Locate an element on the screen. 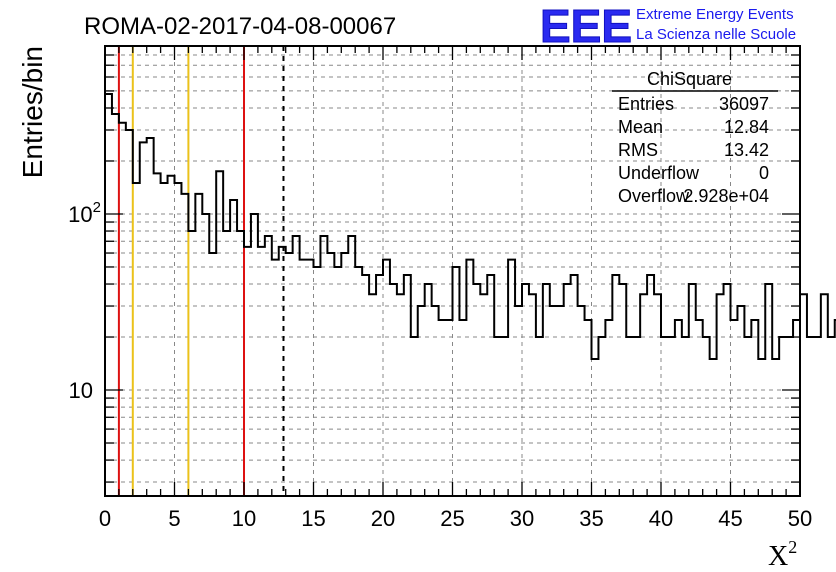  stats-label: Mean is located at coordinates (640, 127).